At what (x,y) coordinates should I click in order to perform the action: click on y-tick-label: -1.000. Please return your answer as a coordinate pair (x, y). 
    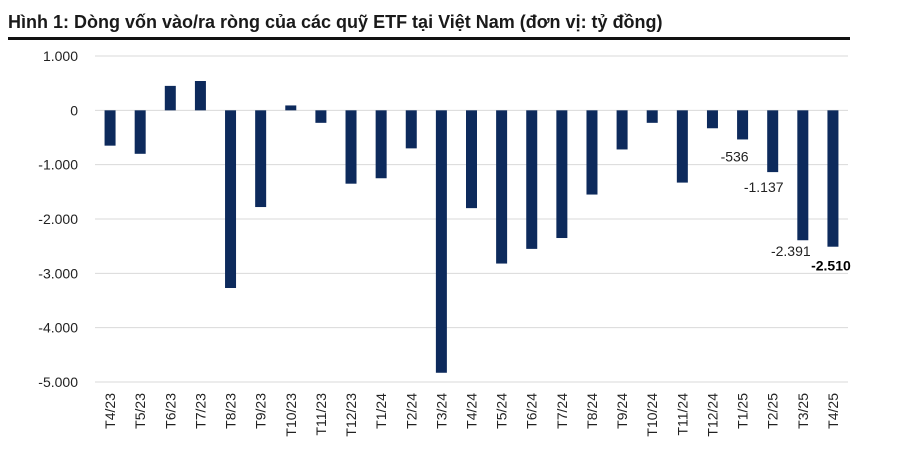
    Looking at the image, I should click on (58, 165).